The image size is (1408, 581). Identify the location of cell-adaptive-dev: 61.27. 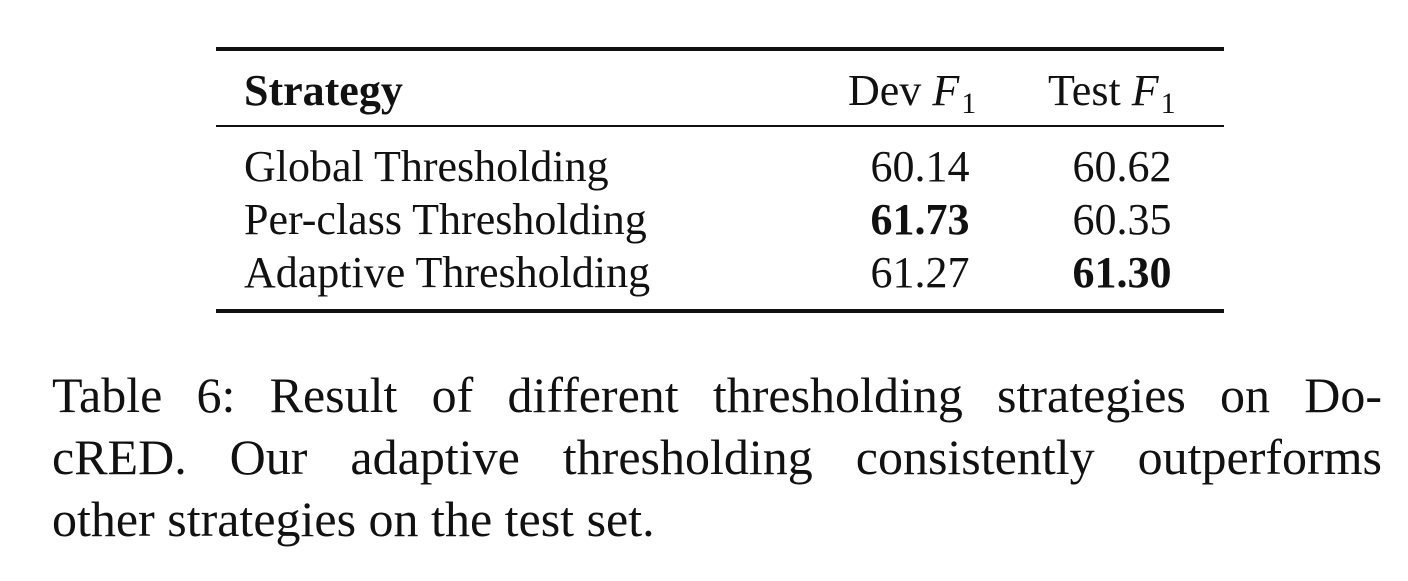
(920, 272).